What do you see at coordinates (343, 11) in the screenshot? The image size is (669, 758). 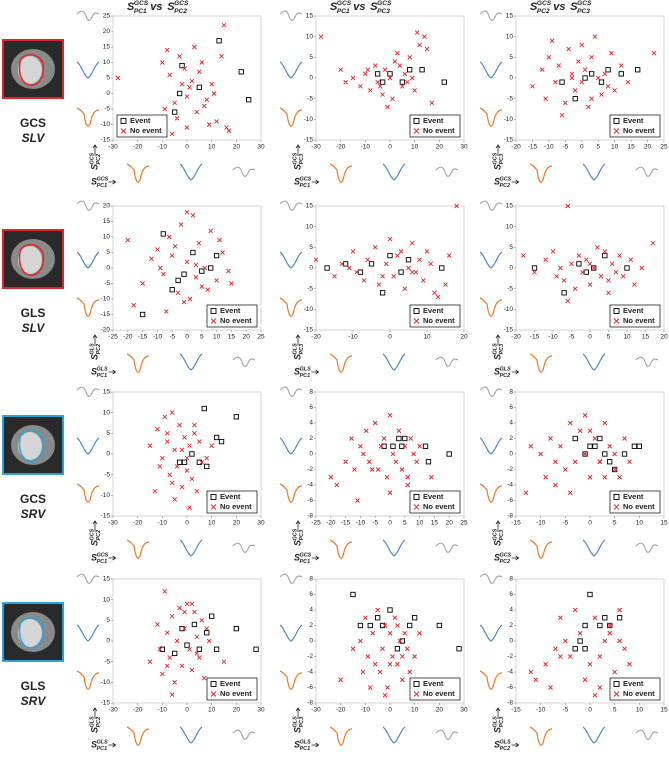 I see `title-symbol-sub: PC1` at bounding box center [343, 11].